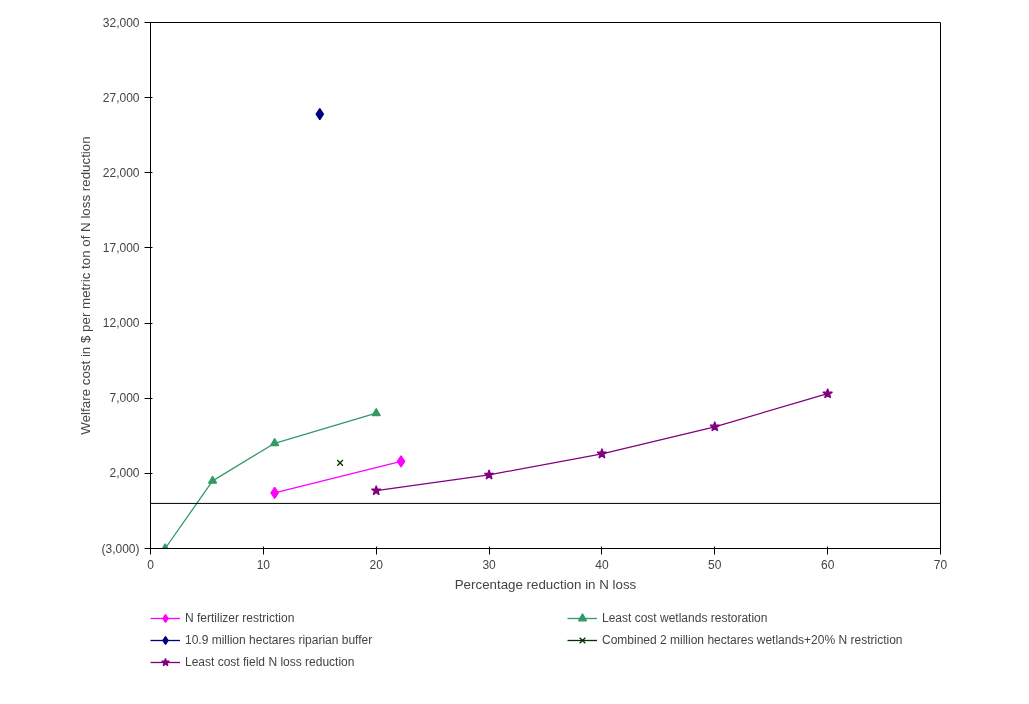 This screenshot has height=704, width=1029. What do you see at coordinates (124, 473) in the screenshot?
I see `y-tick-label: 2,000` at bounding box center [124, 473].